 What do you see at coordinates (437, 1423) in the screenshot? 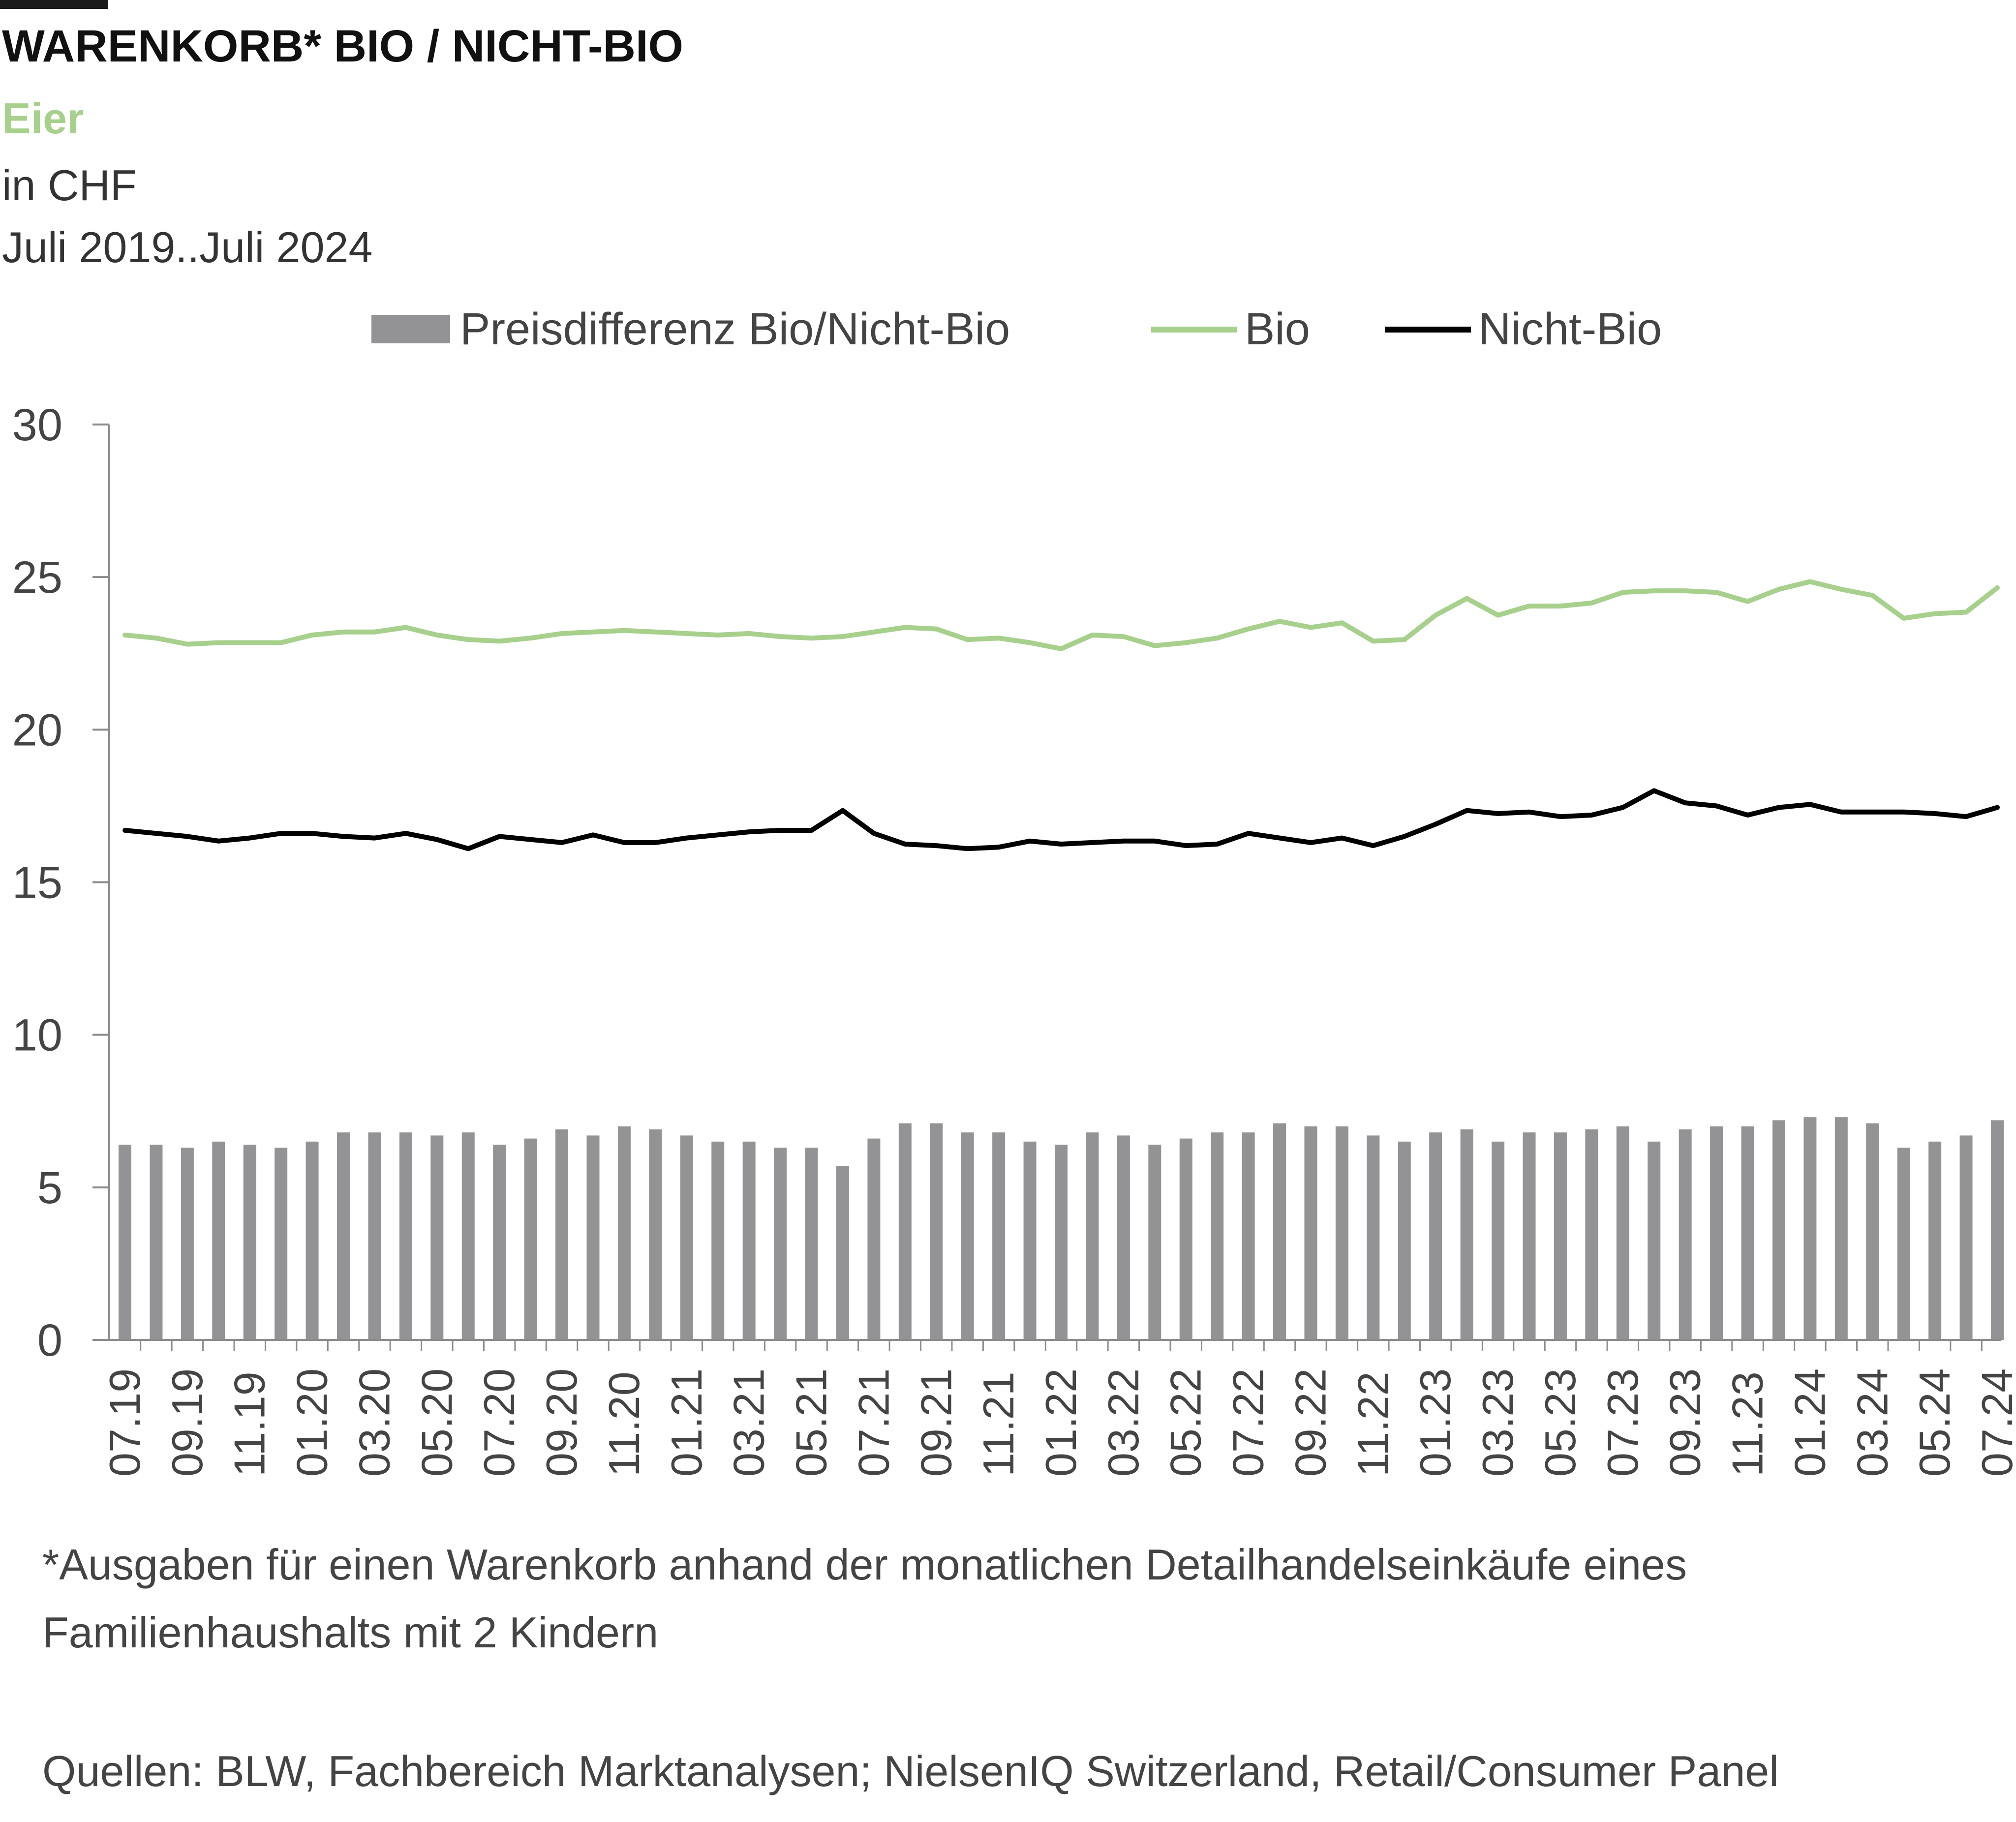
I see `x-tick-label: 05.20` at bounding box center [437, 1423].